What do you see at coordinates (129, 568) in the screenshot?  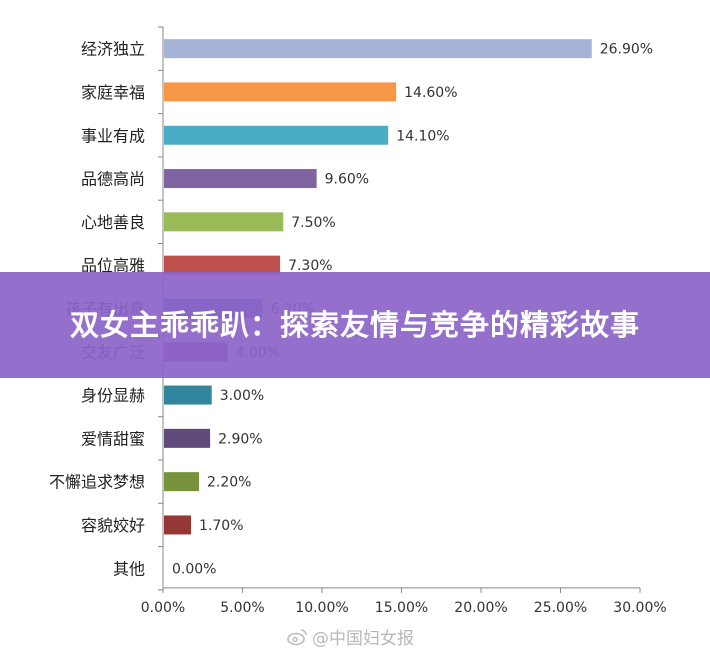 I see `category-label: 其他` at bounding box center [129, 568].